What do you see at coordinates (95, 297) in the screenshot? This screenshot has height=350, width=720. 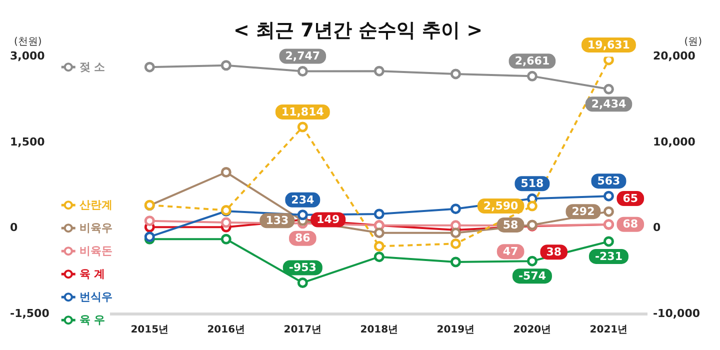 I see `legend-label: 번식우` at bounding box center [95, 297].